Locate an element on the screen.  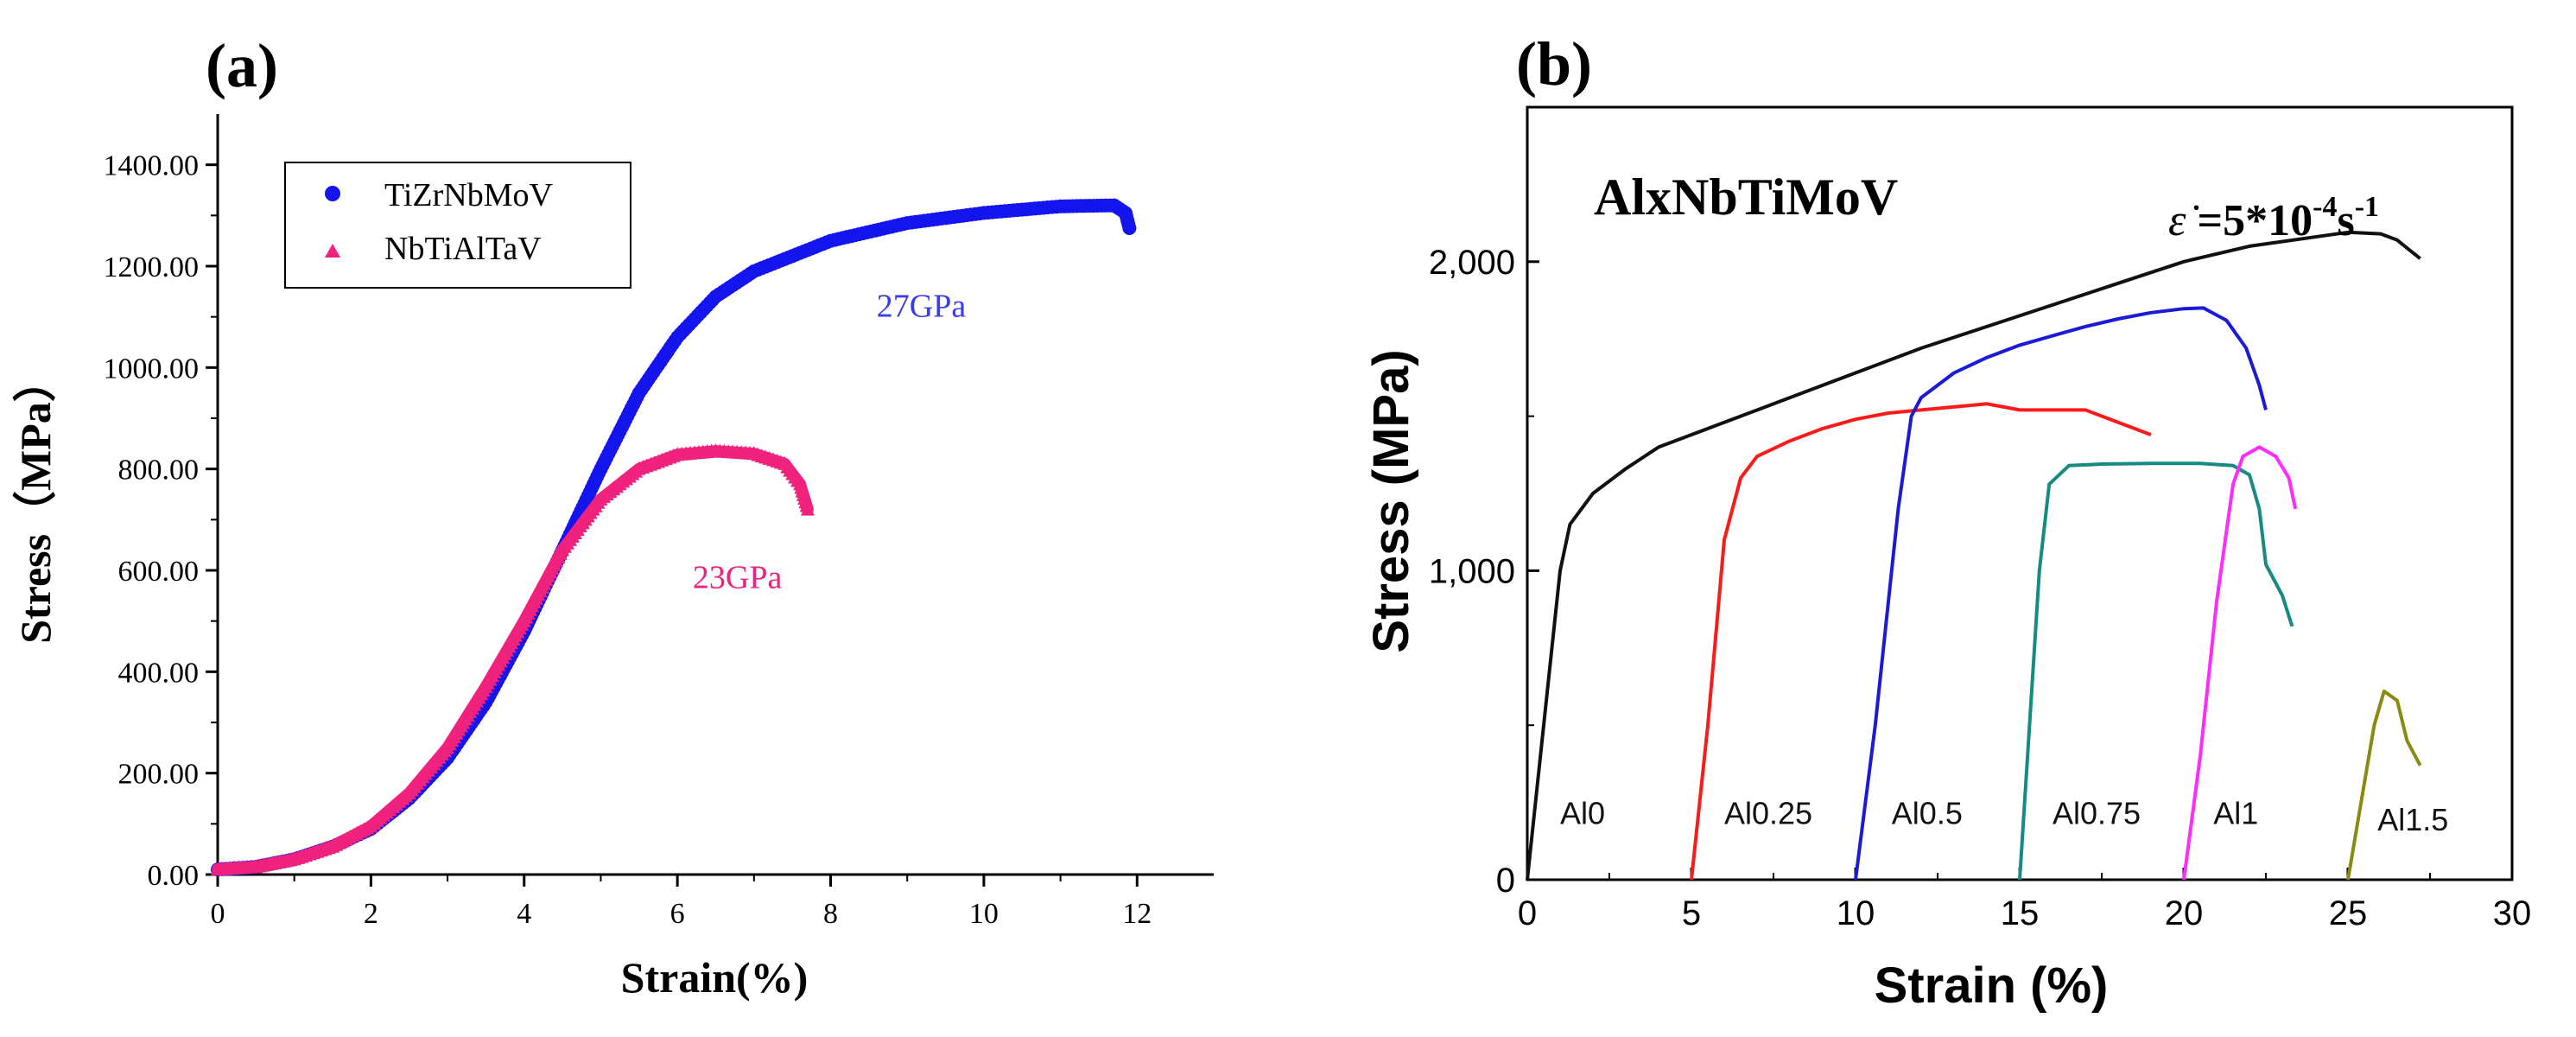
series-nbtialtav is located at coordinates (513, 659).